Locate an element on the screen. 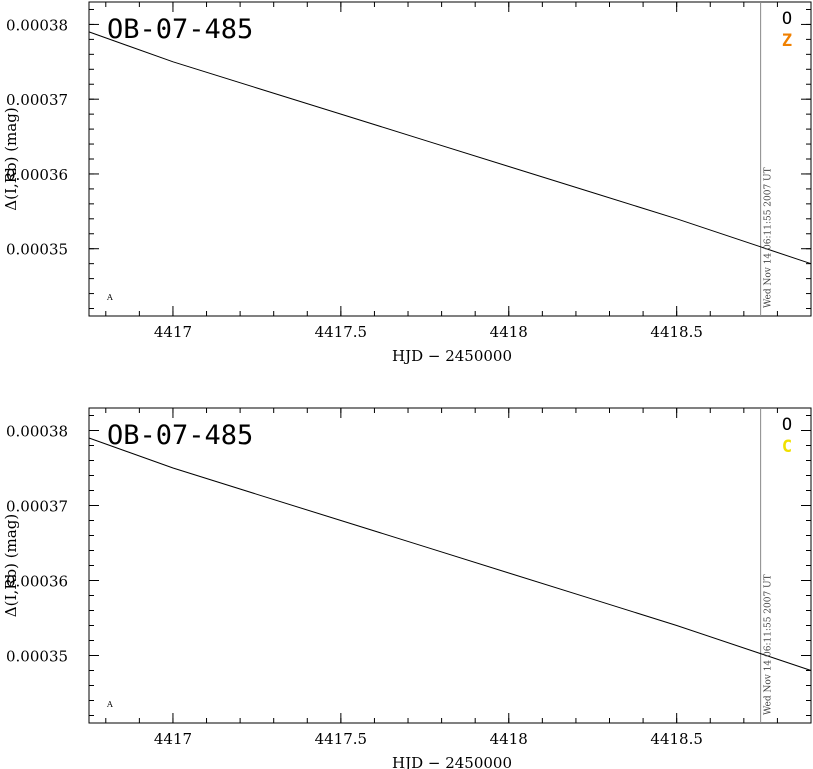 Image resolution: width=813 pixels, height=769 pixels. corner-label-filter: Z is located at coordinates (787, 41).